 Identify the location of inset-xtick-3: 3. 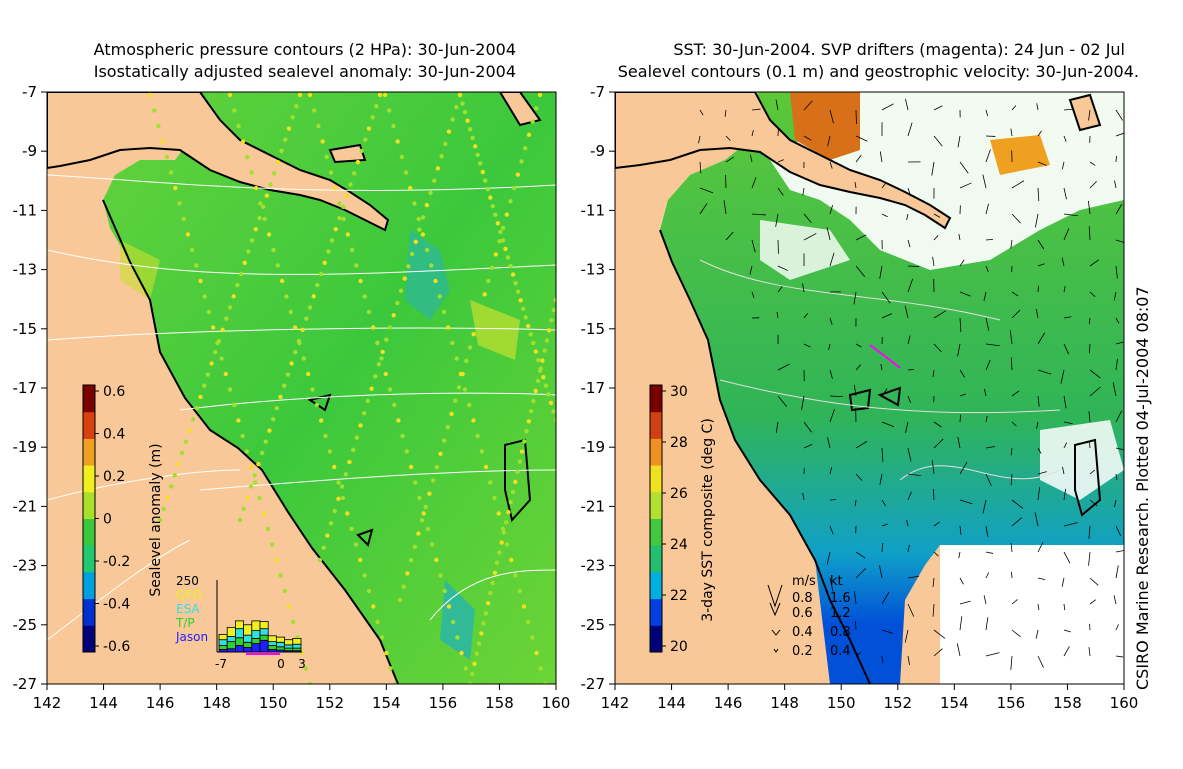
(302, 664).